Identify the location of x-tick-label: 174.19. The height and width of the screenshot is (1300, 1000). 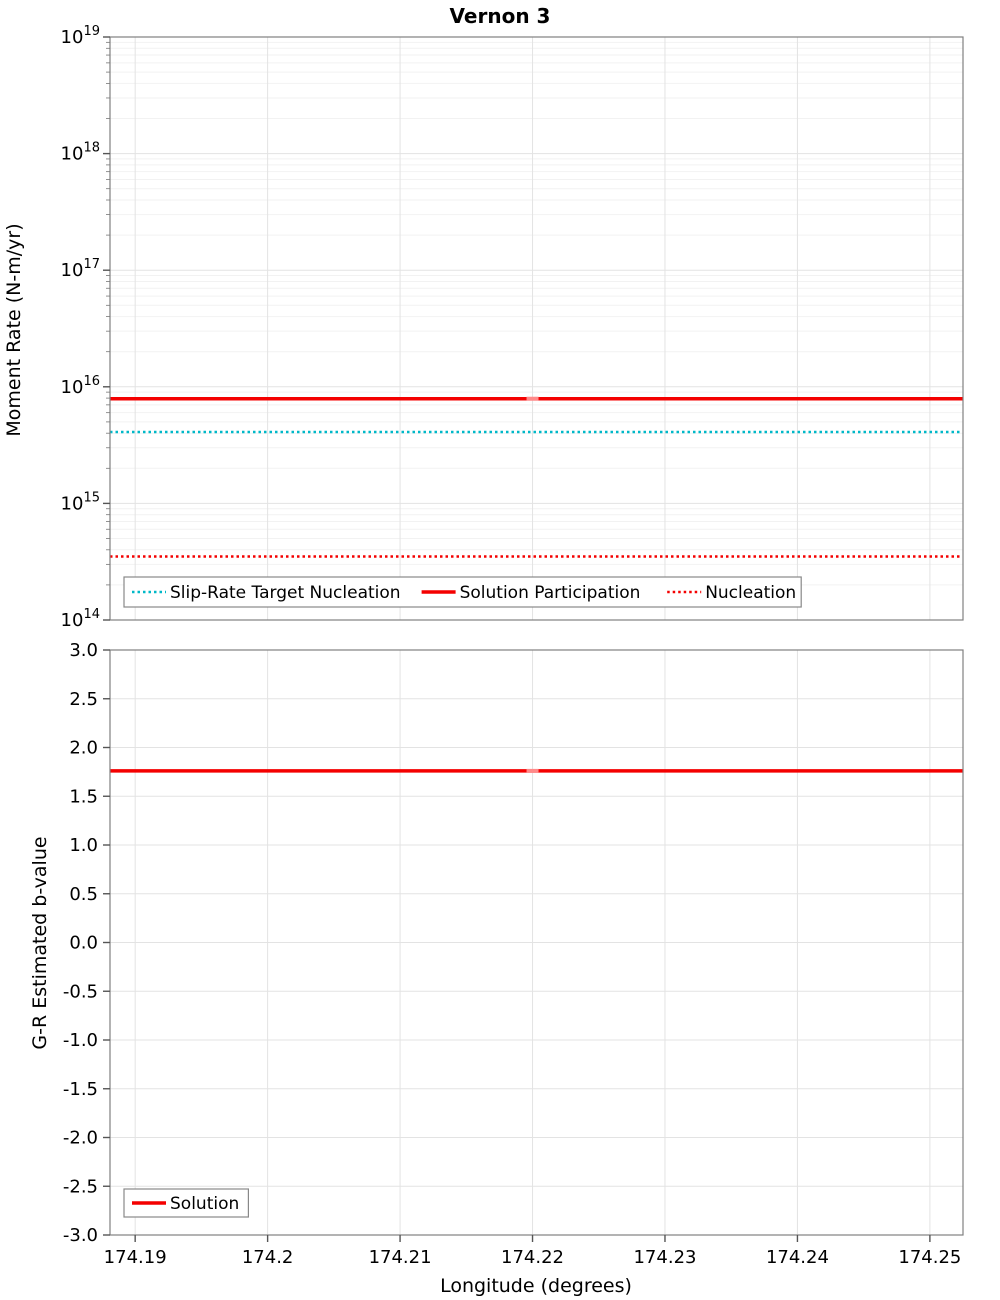
(135, 1257).